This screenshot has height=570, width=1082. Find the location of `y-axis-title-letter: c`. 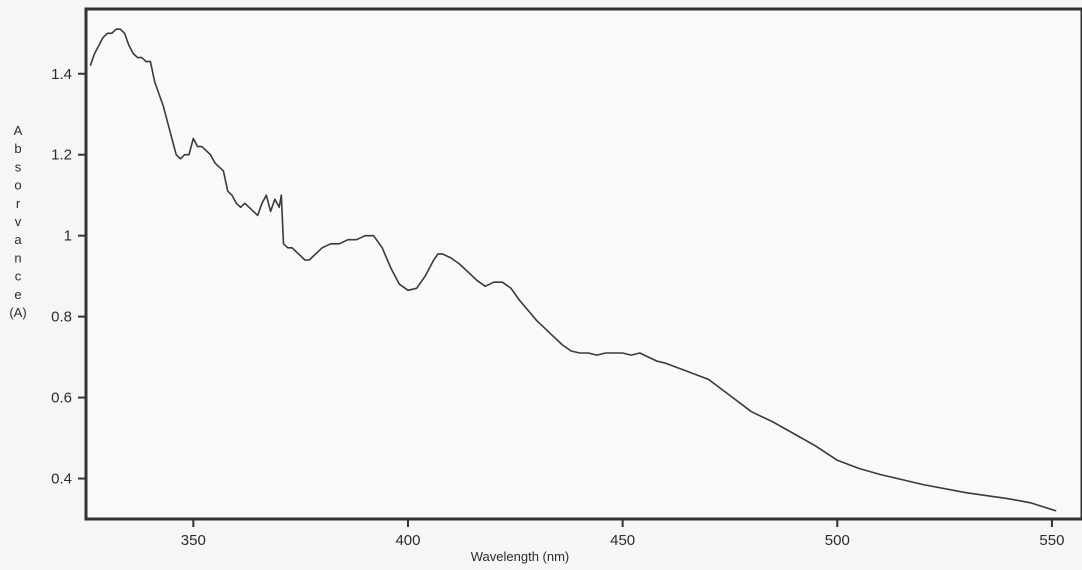

y-axis-title-letter: c is located at coordinates (18, 276).